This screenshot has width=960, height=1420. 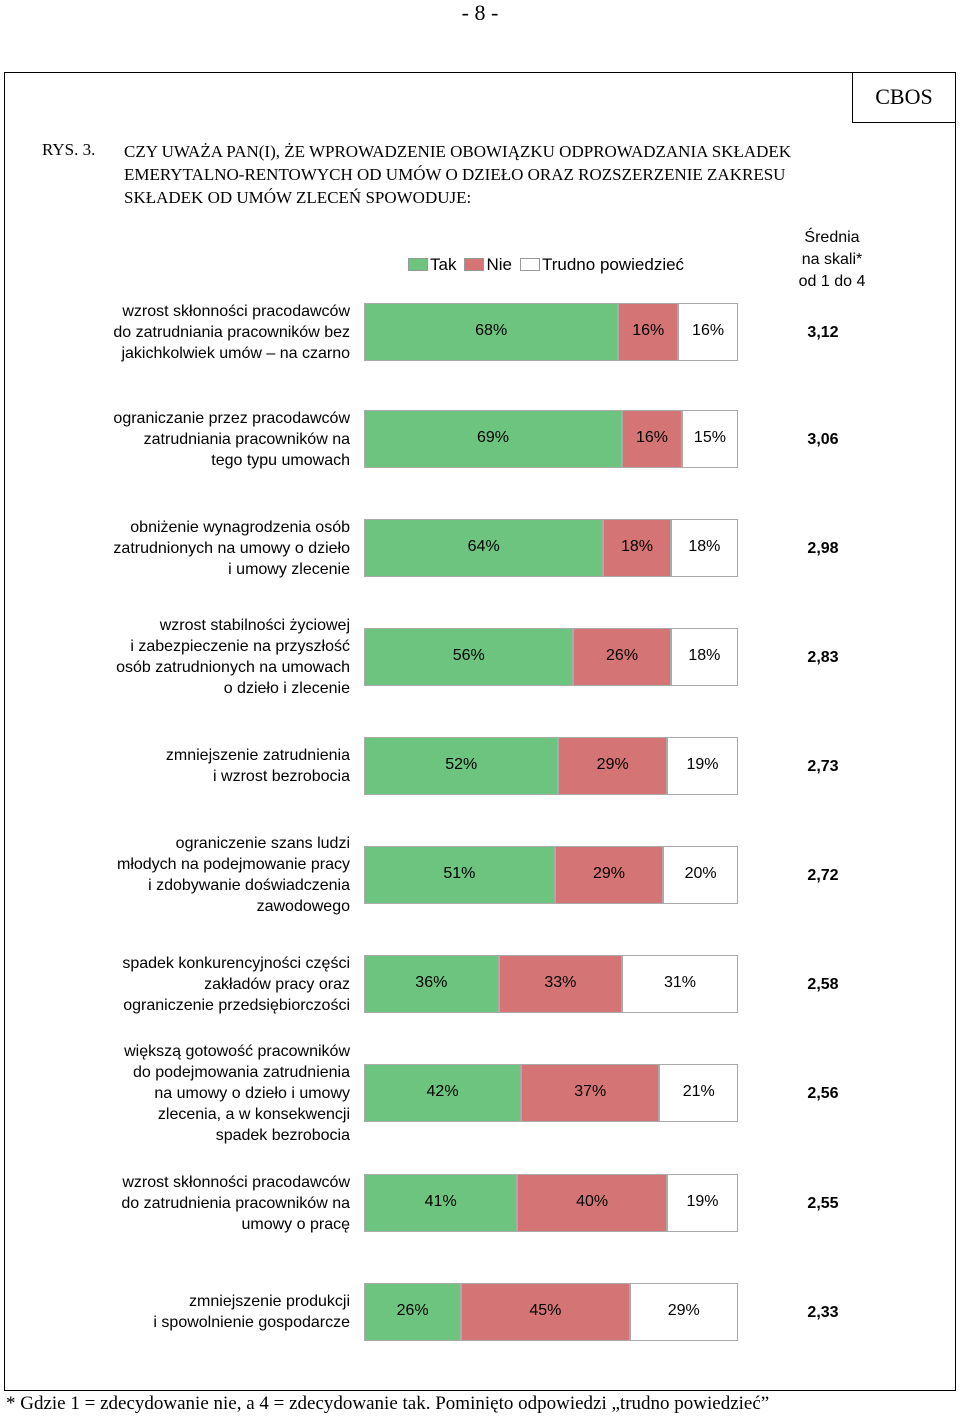 I want to click on publisher: CBOS, so click(x=903, y=97).